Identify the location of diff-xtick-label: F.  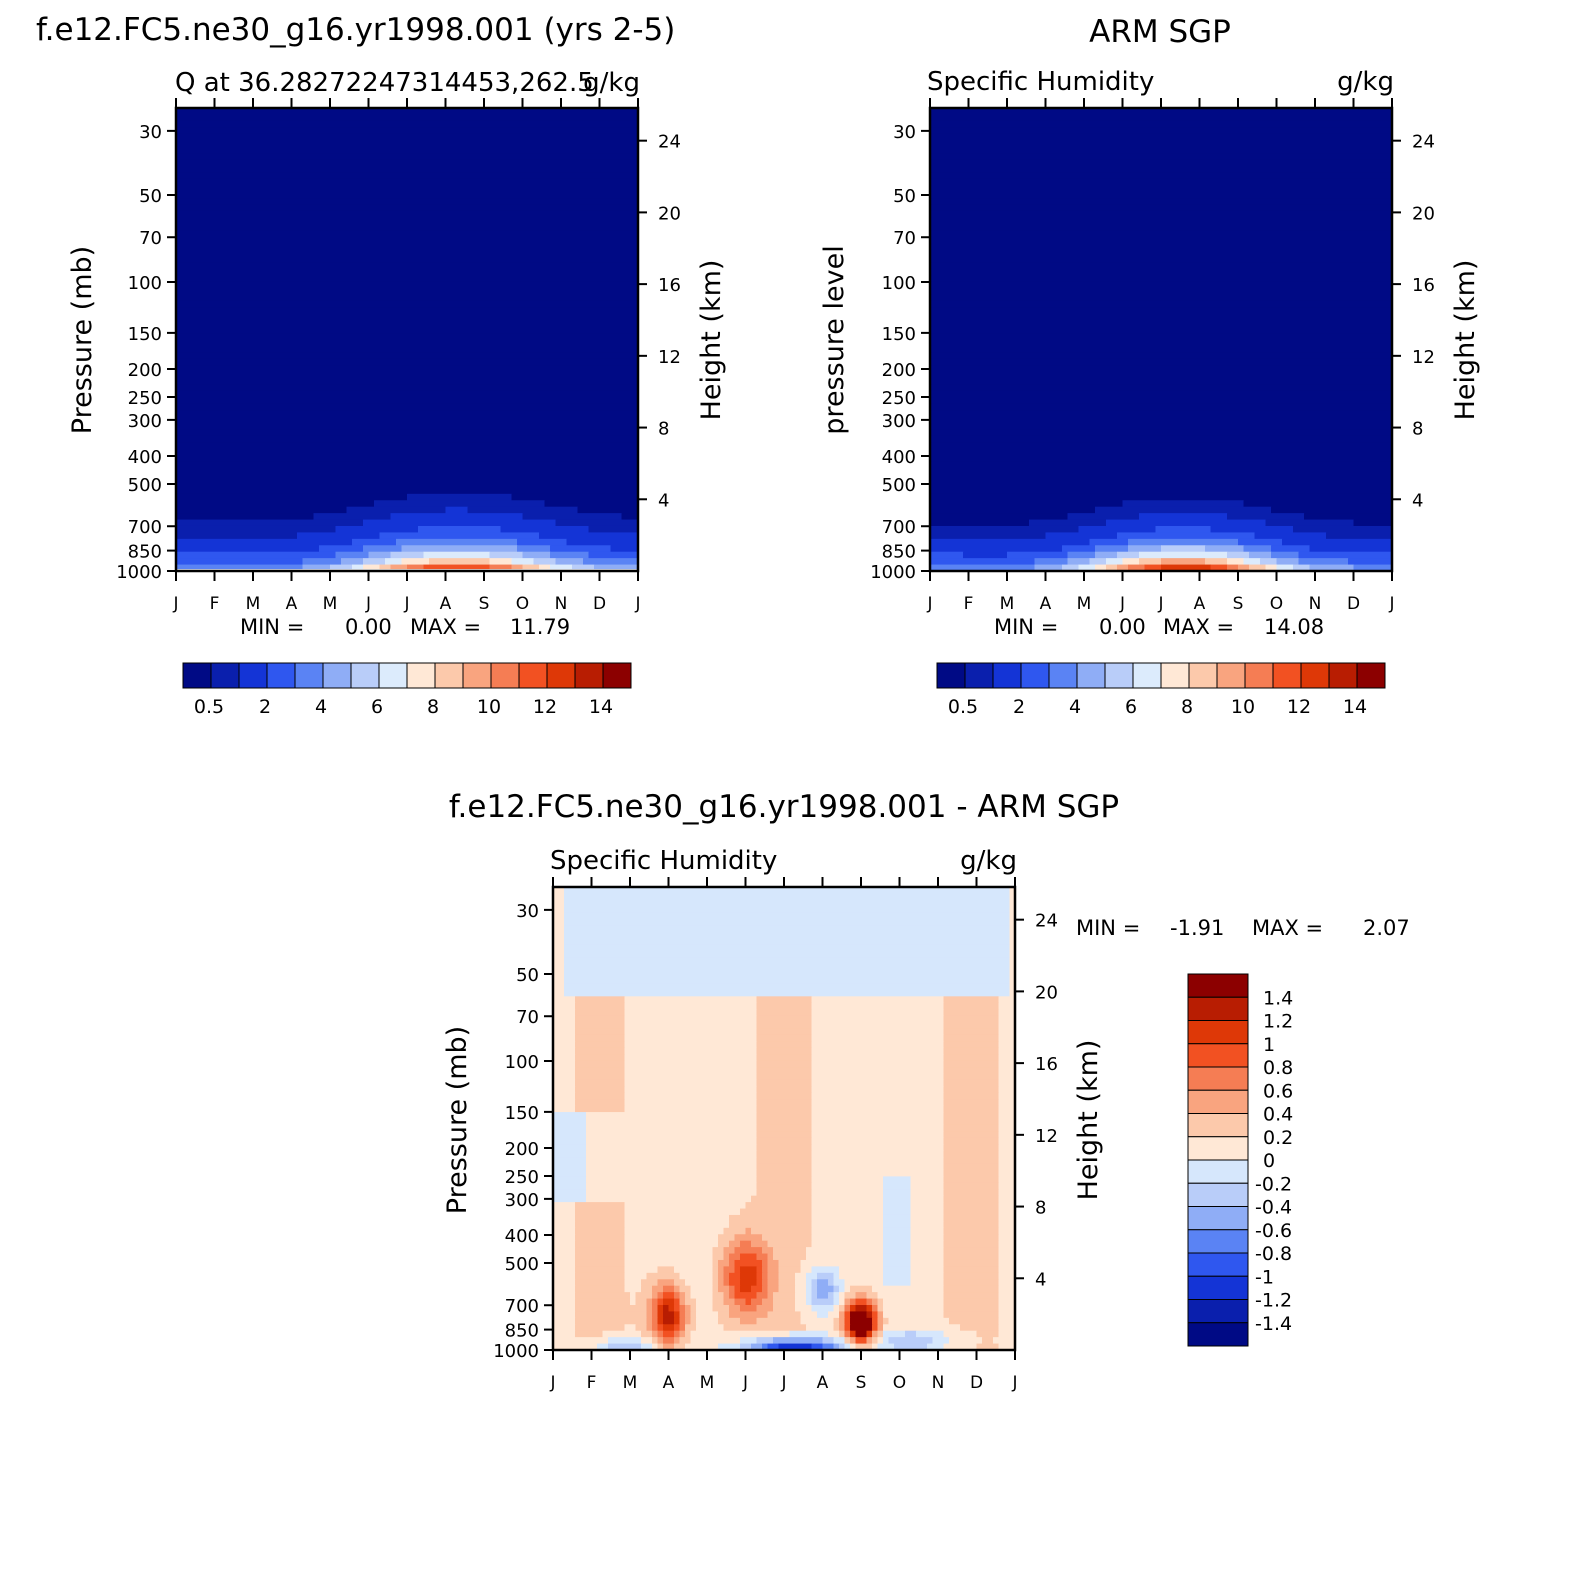
(592, 1383).